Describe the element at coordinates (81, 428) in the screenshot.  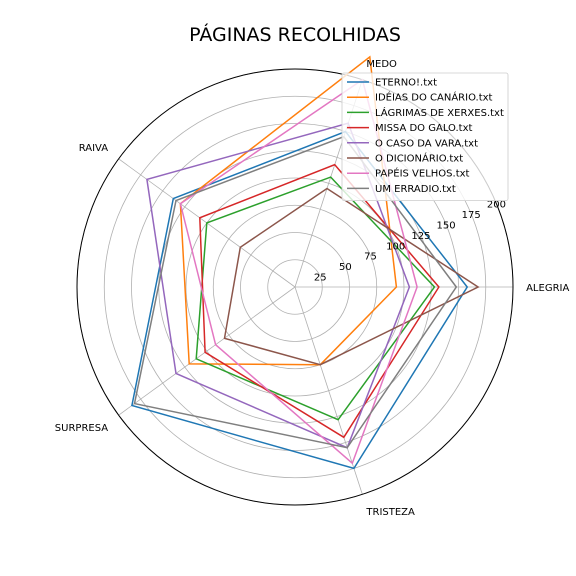
I see `axis-label: SURPRESA` at that location.